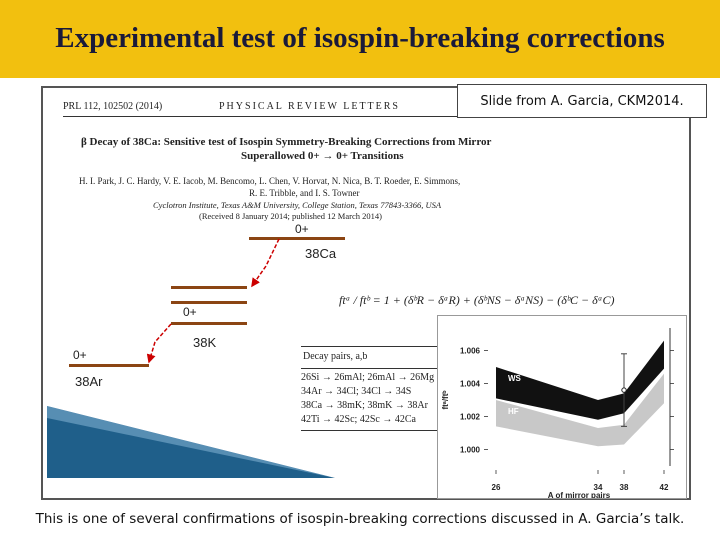 The width and height of the screenshot is (720, 540). I want to click on table-rule-top, so click(371, 346).